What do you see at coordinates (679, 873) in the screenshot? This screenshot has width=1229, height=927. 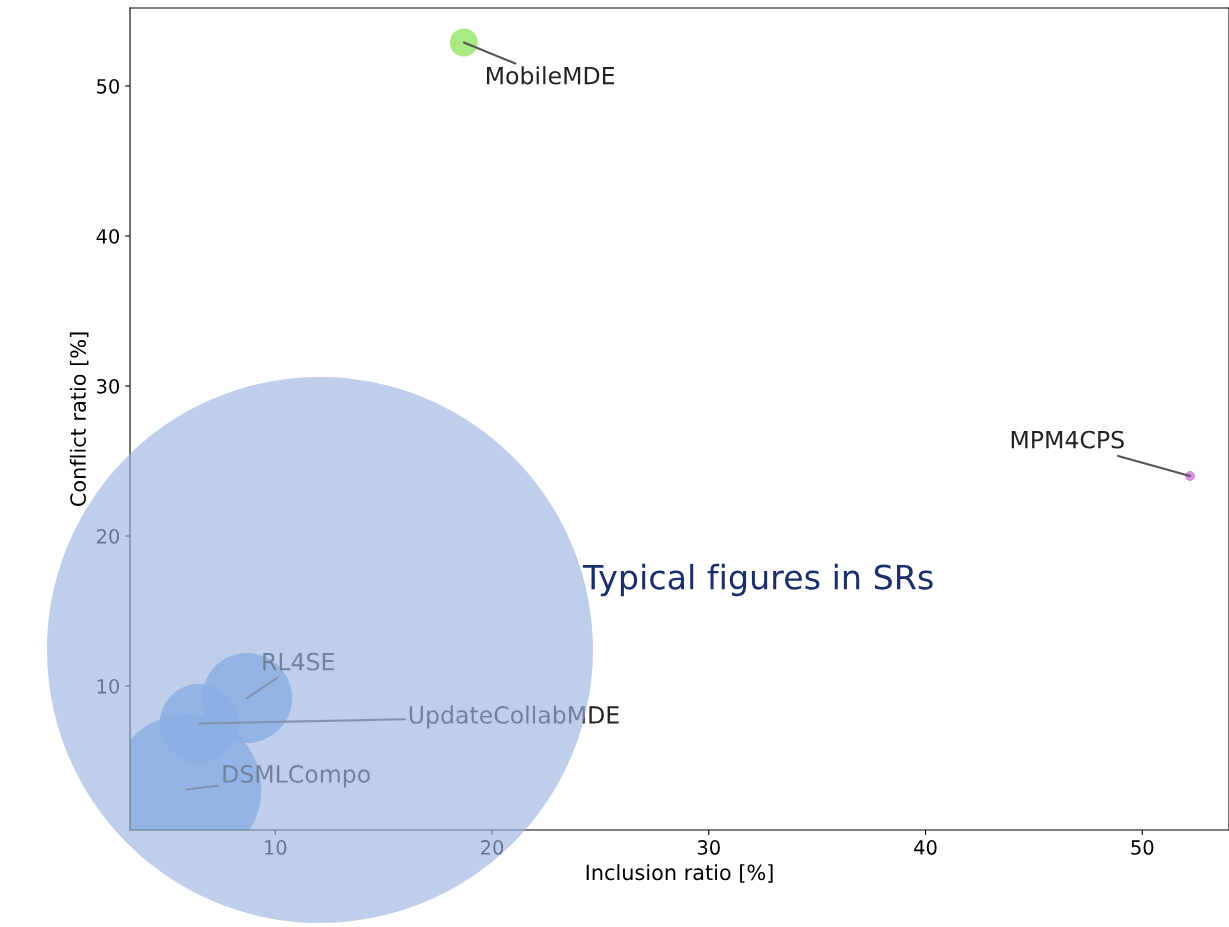 I see `x-axis-title: Inclusion ratio [%]` at bounding box center [679, 873].